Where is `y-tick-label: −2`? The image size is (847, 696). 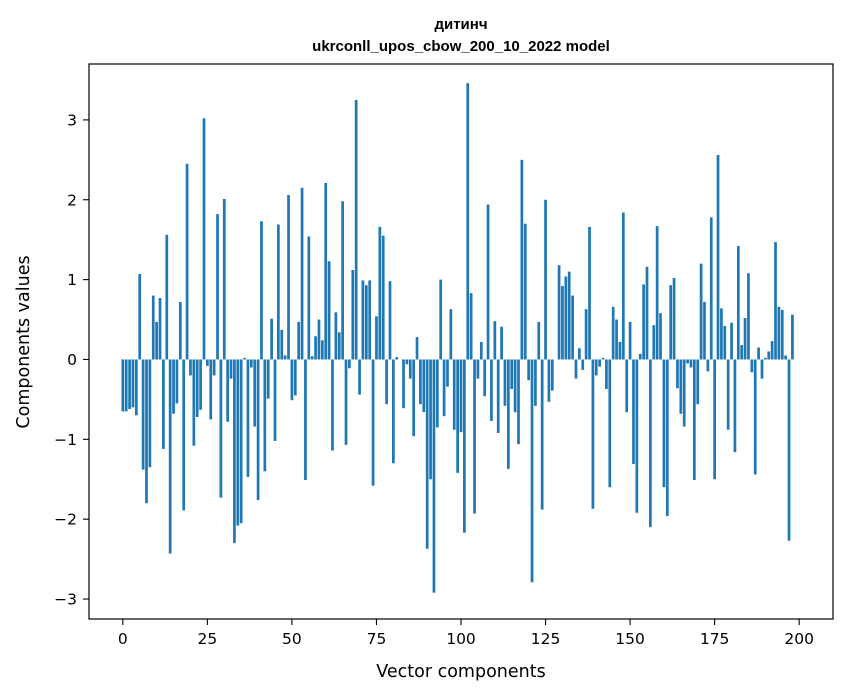
y-tick-label: −2 is located at coordinates (65, 520).